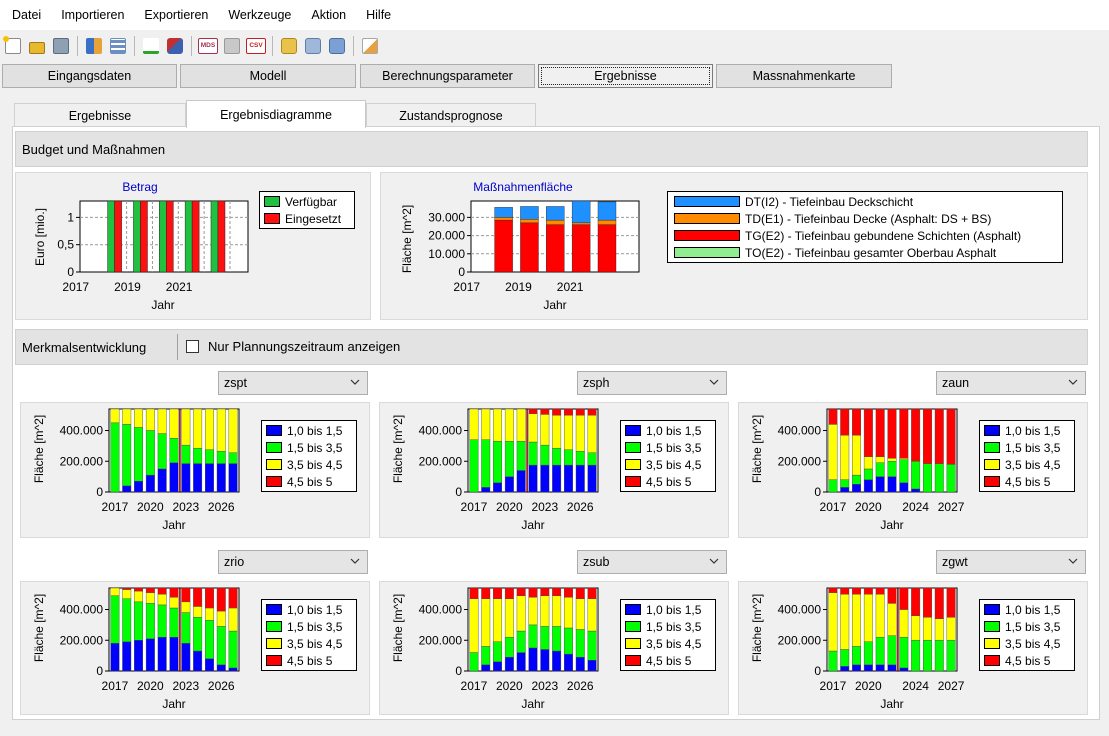 This screenshot has width=1109, height=736. I want to click on save-button, so click(61, 46).